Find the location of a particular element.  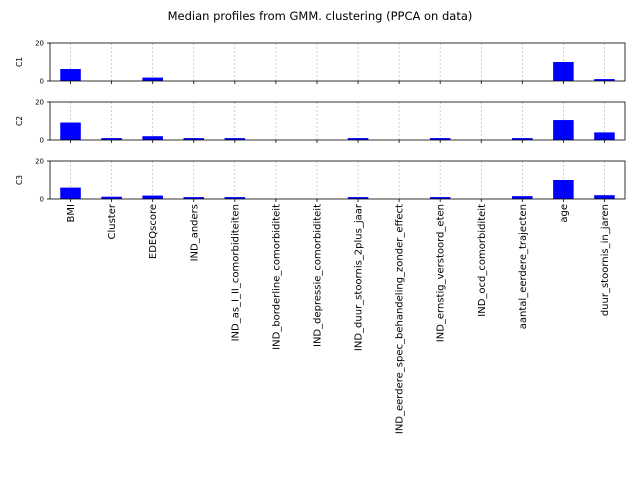

x-tick-label: age is located at coordinates (564, 213).